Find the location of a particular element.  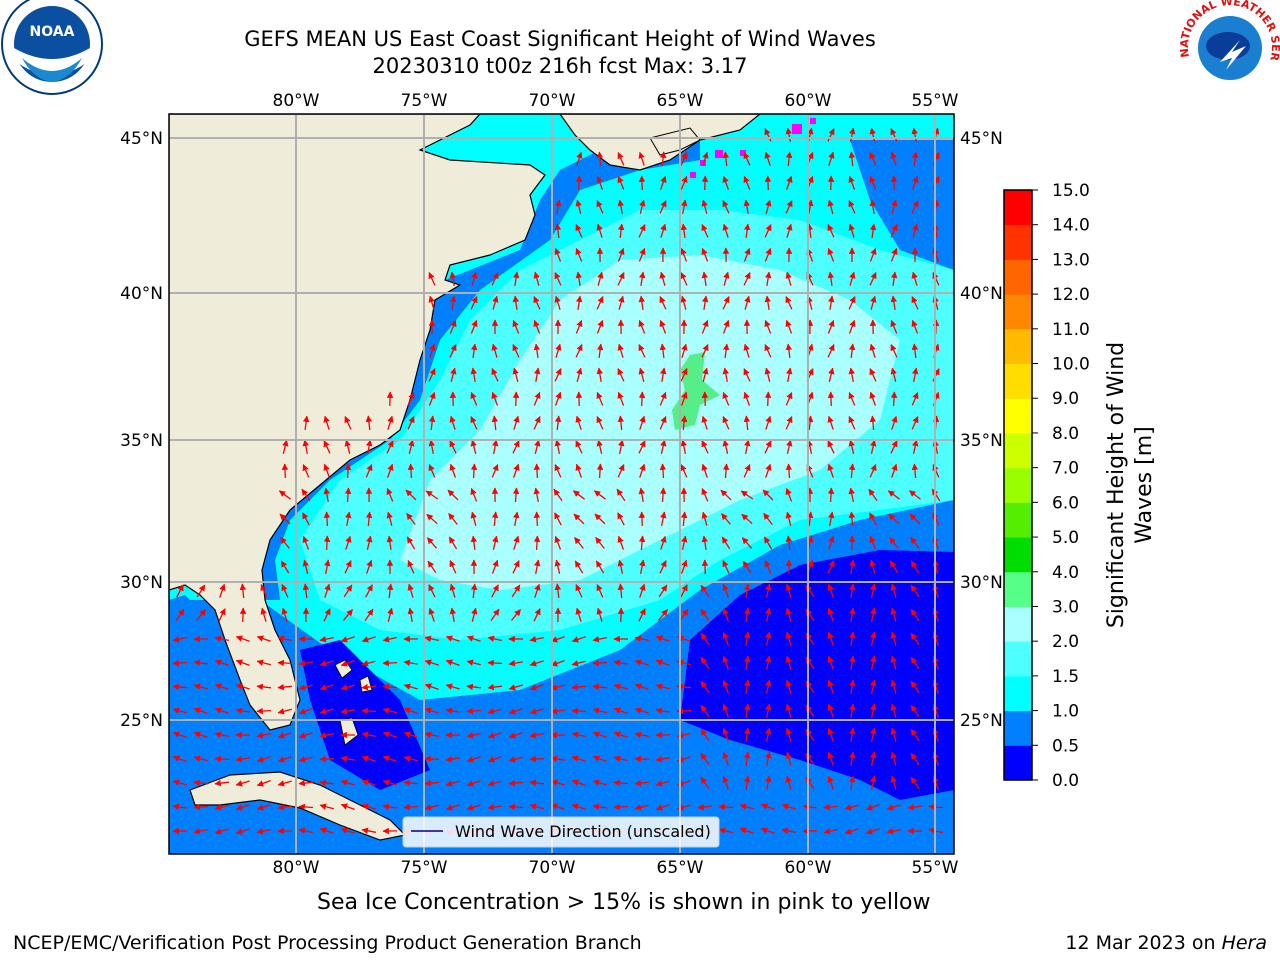

lon-label-top-1: 75°W is located at coordinates (424, 101).